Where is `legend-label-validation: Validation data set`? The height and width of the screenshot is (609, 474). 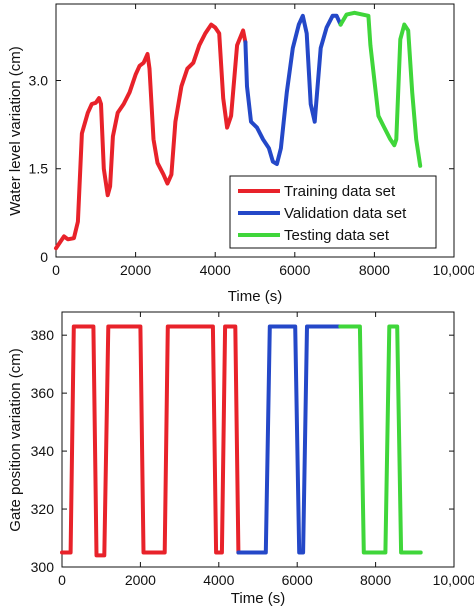
legend-label-validation: Validation data set is located at coordinates (345, 213).